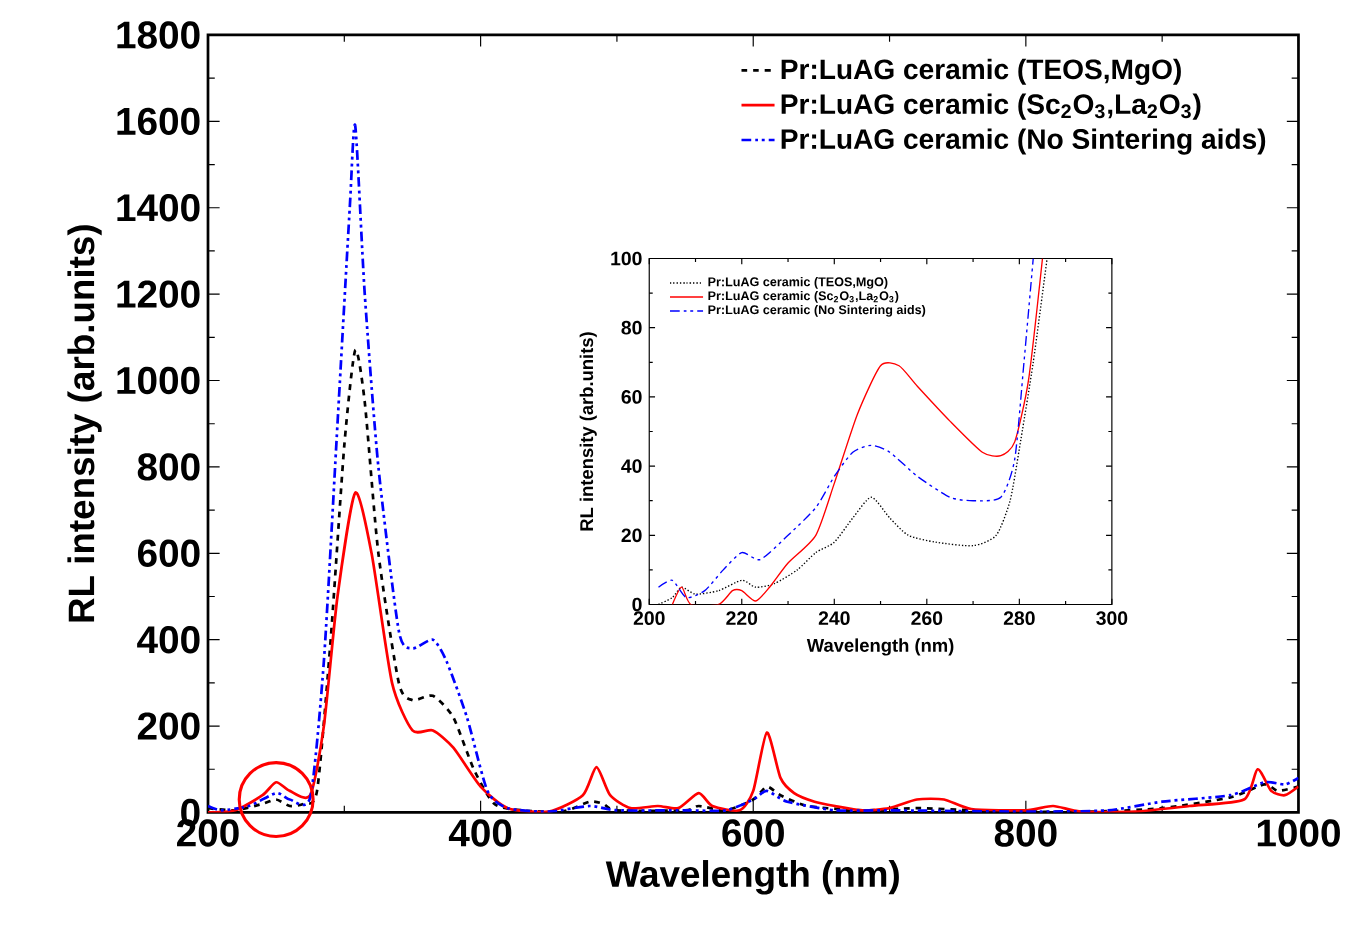 The height and width of the screenshot is (934, 1348). What do you see at coordinates (158, 34) in the screenshot?
I see `y-tick-label: 1800` at bounding box center [158, 34].